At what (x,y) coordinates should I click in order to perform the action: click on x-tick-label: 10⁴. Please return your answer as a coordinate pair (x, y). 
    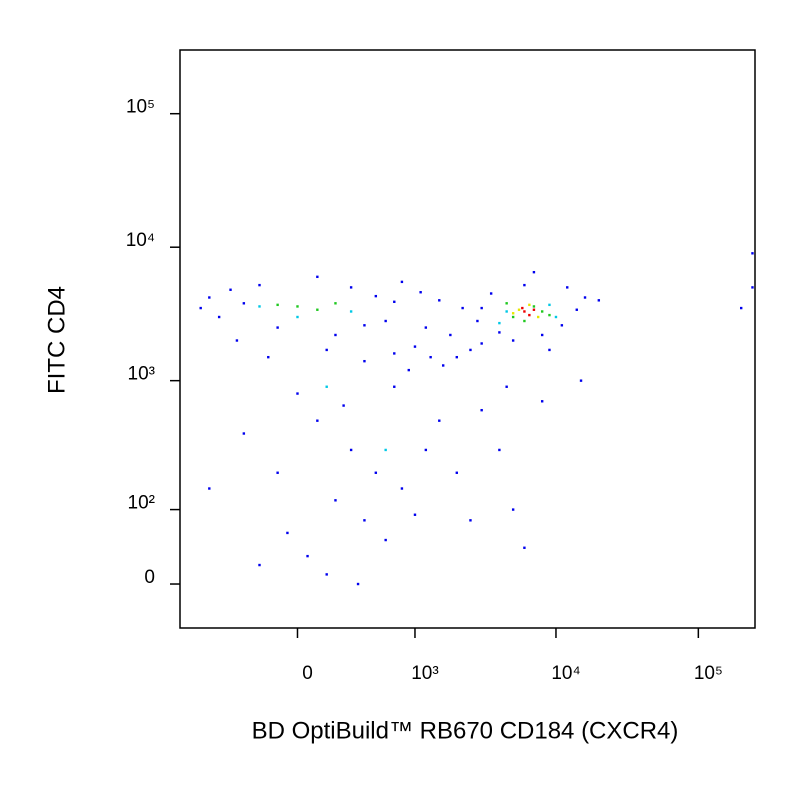
    Looking at the image, I should click on (565, 673).